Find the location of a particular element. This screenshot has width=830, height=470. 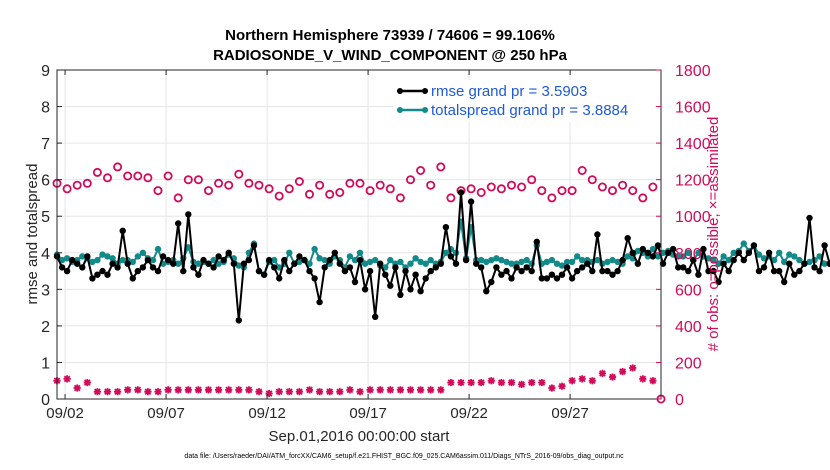

legend-rmse-marker is located at coordinates (425, 91).